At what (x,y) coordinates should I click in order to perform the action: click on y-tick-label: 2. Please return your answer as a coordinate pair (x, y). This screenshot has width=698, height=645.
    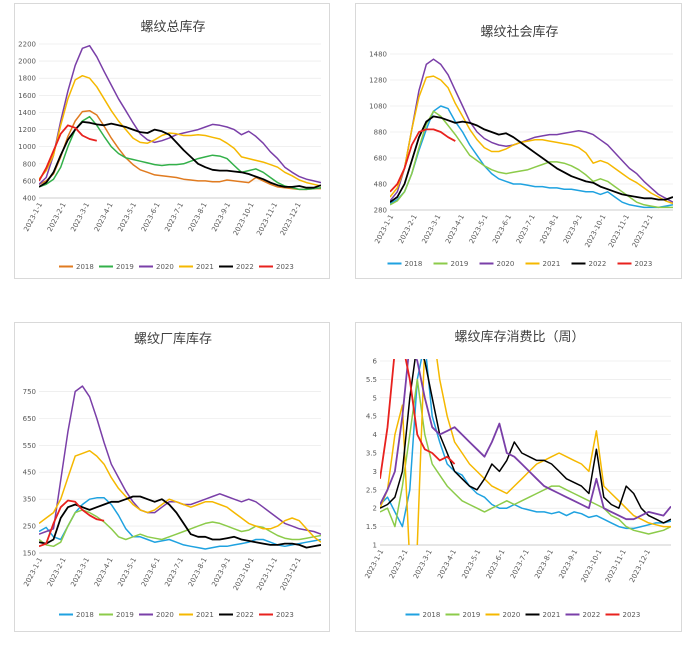
    Looking at the image, I should click on (375, 509).